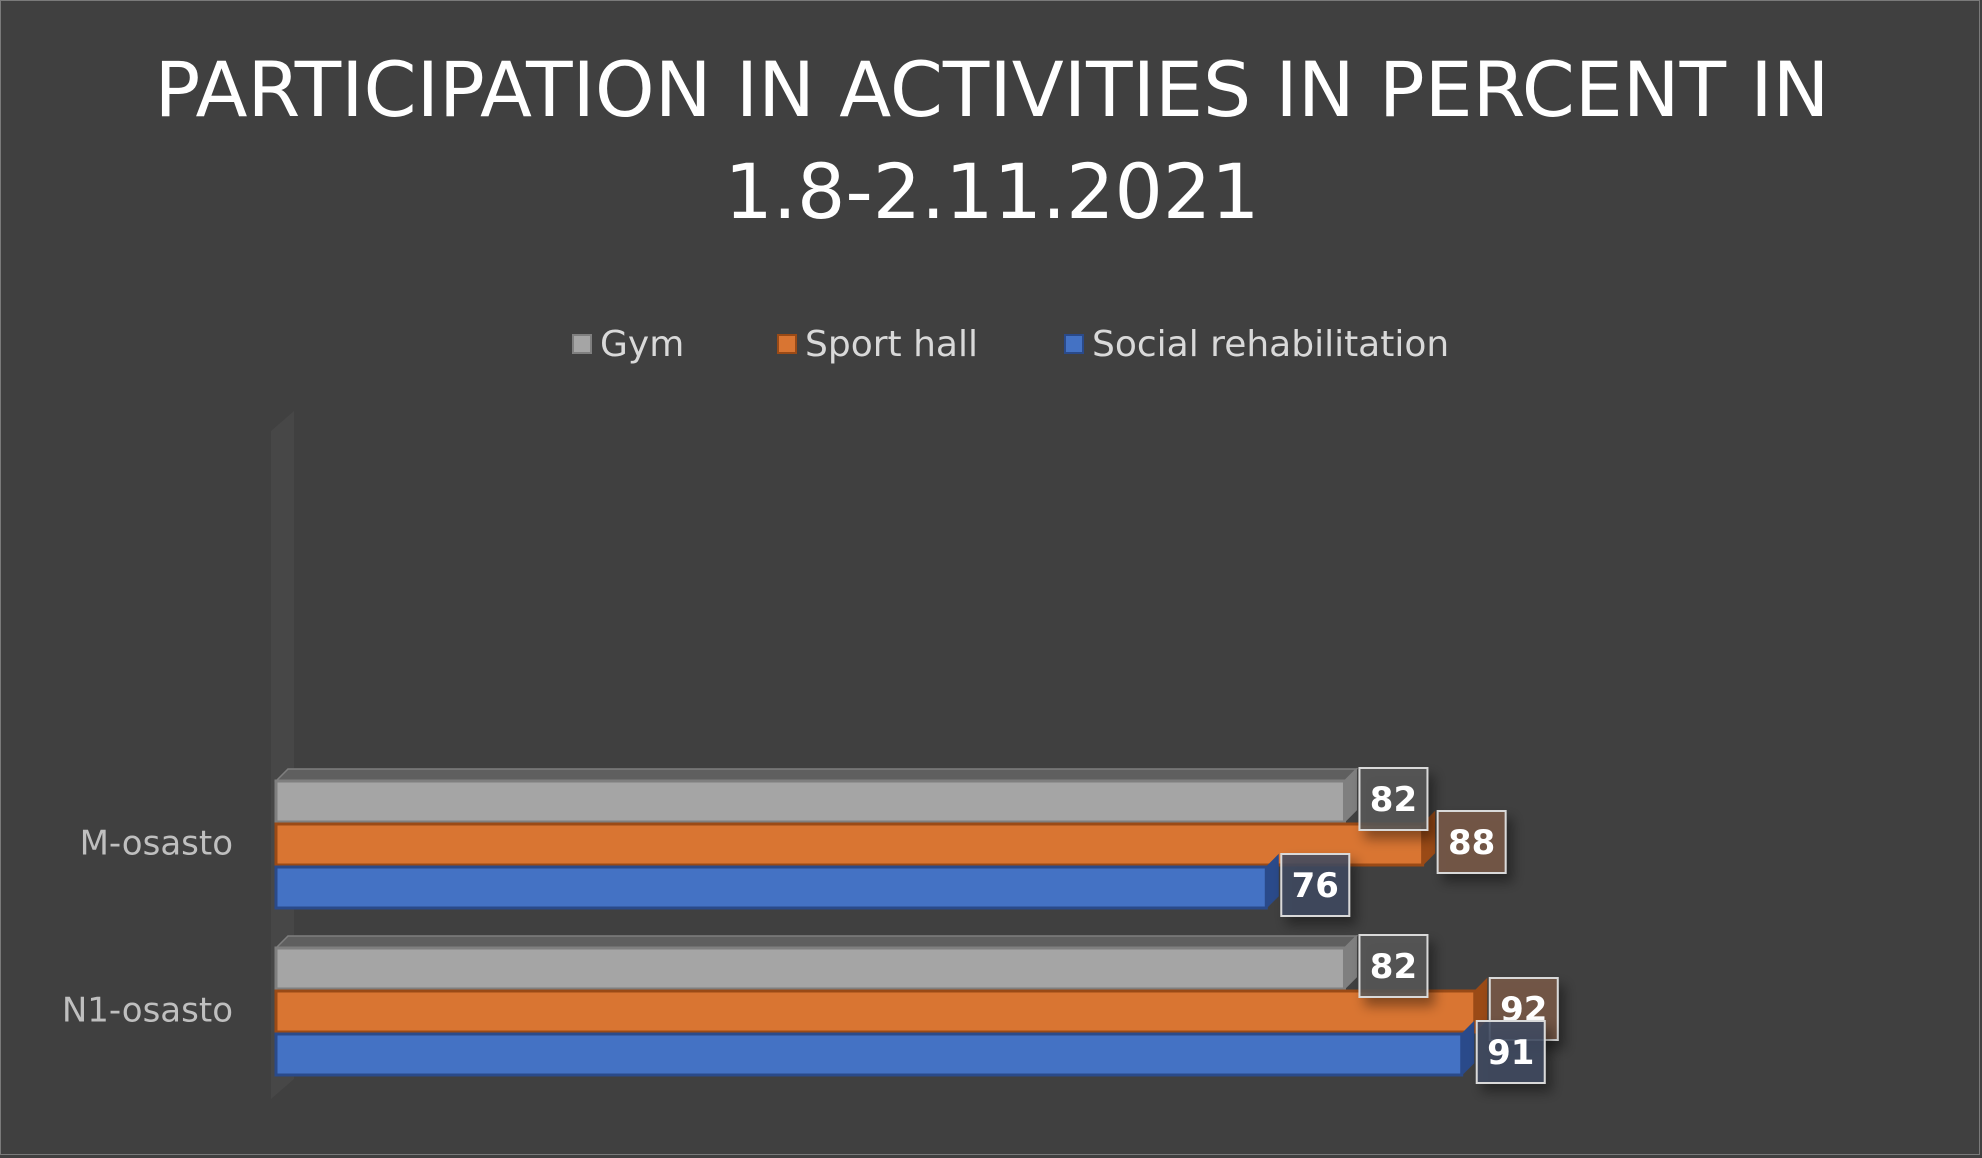 The image size is (1982, 1158). I want to click on category-label-m-osasto: M-osasto, so click(156, 844).